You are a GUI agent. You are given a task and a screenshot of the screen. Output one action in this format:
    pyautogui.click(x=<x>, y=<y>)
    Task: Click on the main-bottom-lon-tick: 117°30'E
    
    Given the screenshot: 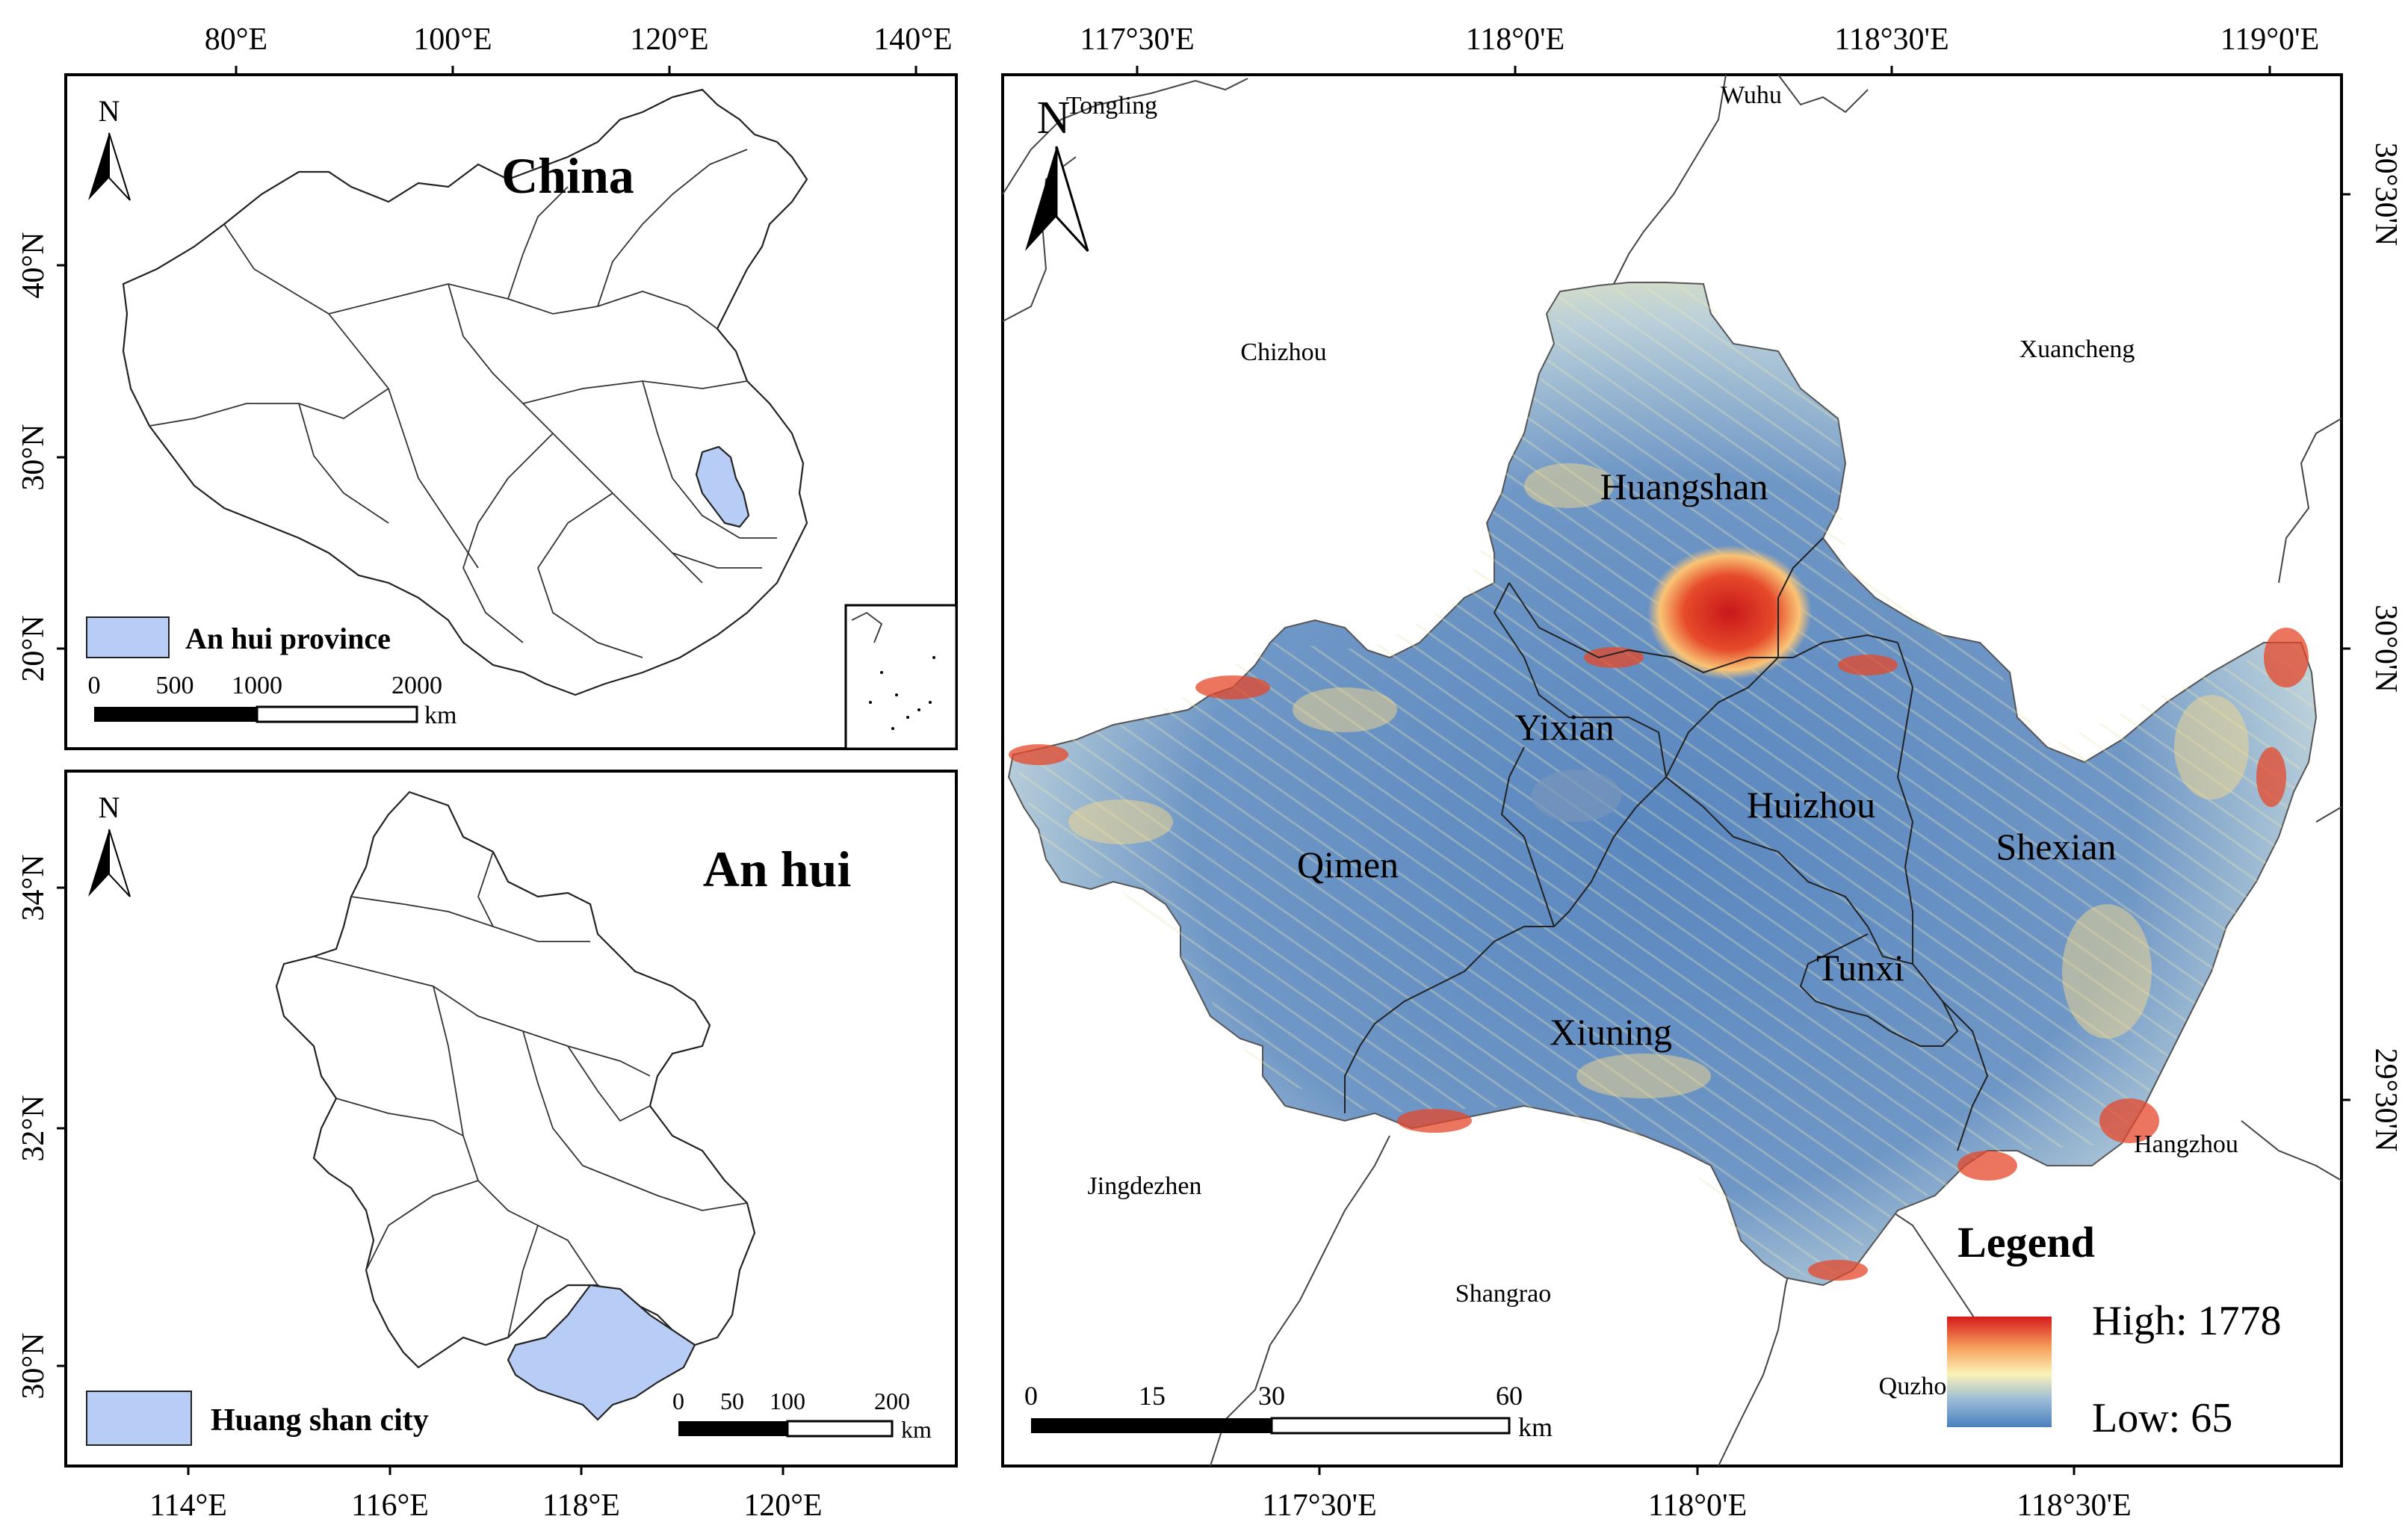 What is the action you would take?
    pyautogui.click(x=1319, y=1505)
    